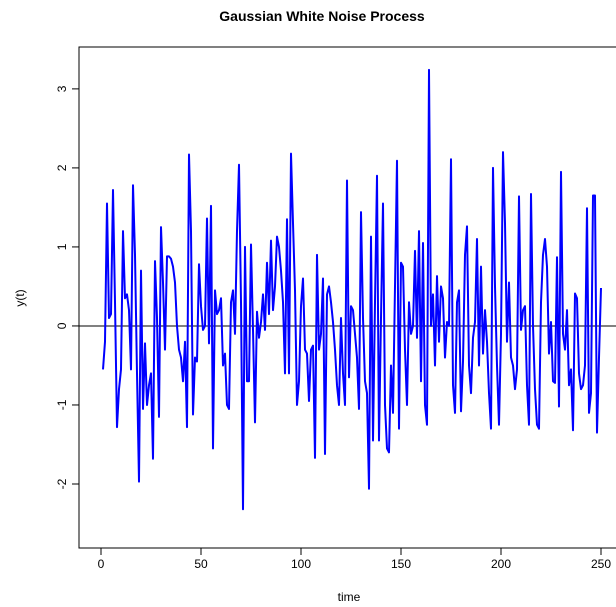  What do you see at coordinates (501, 564) in the screenshot?
I see `x-tick-label: 200` at bounding box center [501, 564].